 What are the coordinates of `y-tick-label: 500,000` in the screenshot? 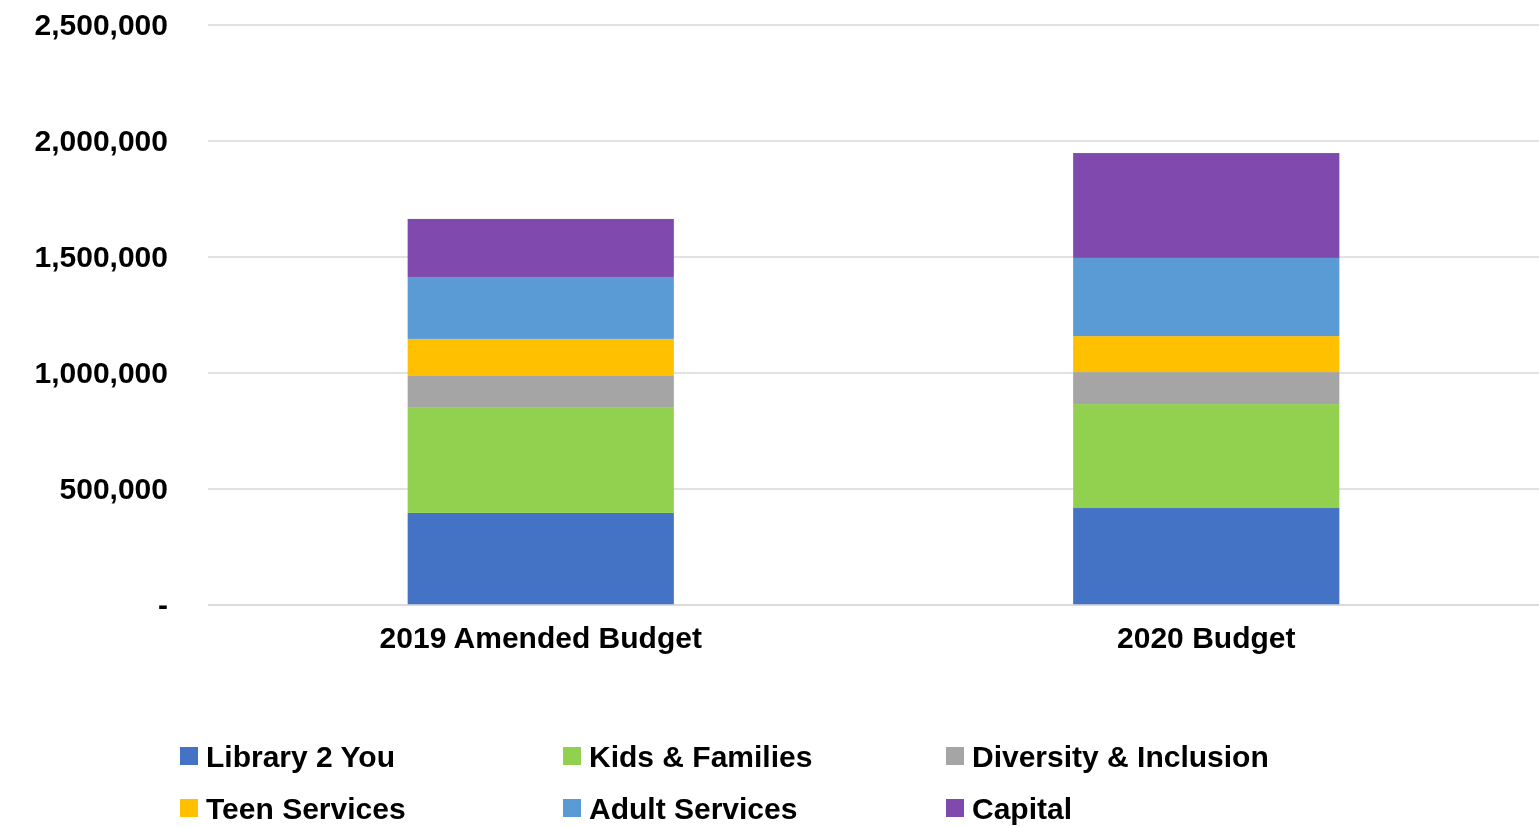 It's located at (113, 489).